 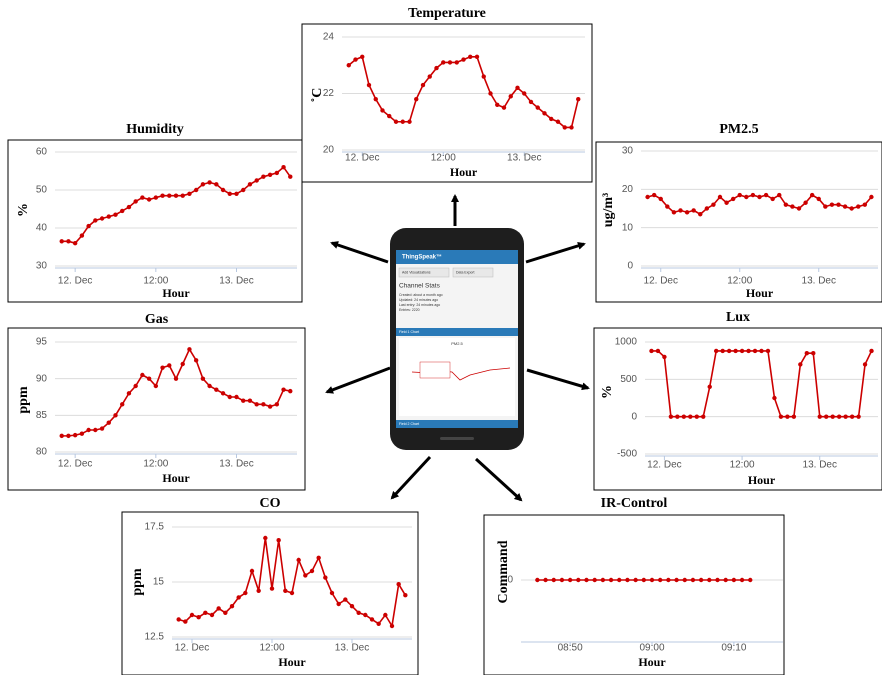 I want to click on button-label: Data Export, so click(x=465, y=272).